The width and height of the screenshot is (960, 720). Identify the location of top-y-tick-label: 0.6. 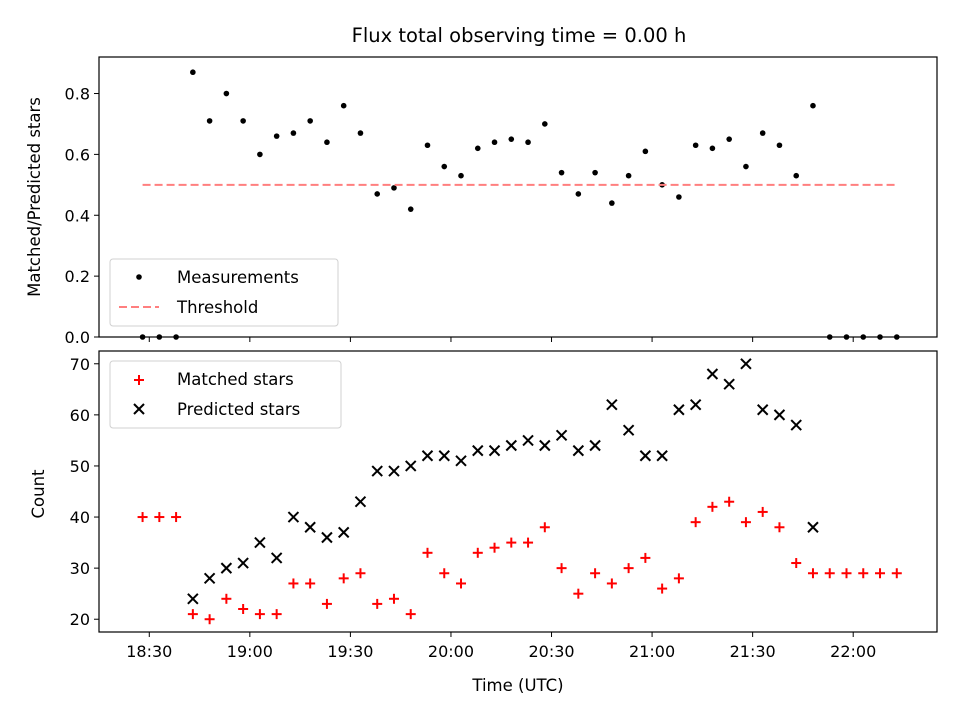
(77, 154).